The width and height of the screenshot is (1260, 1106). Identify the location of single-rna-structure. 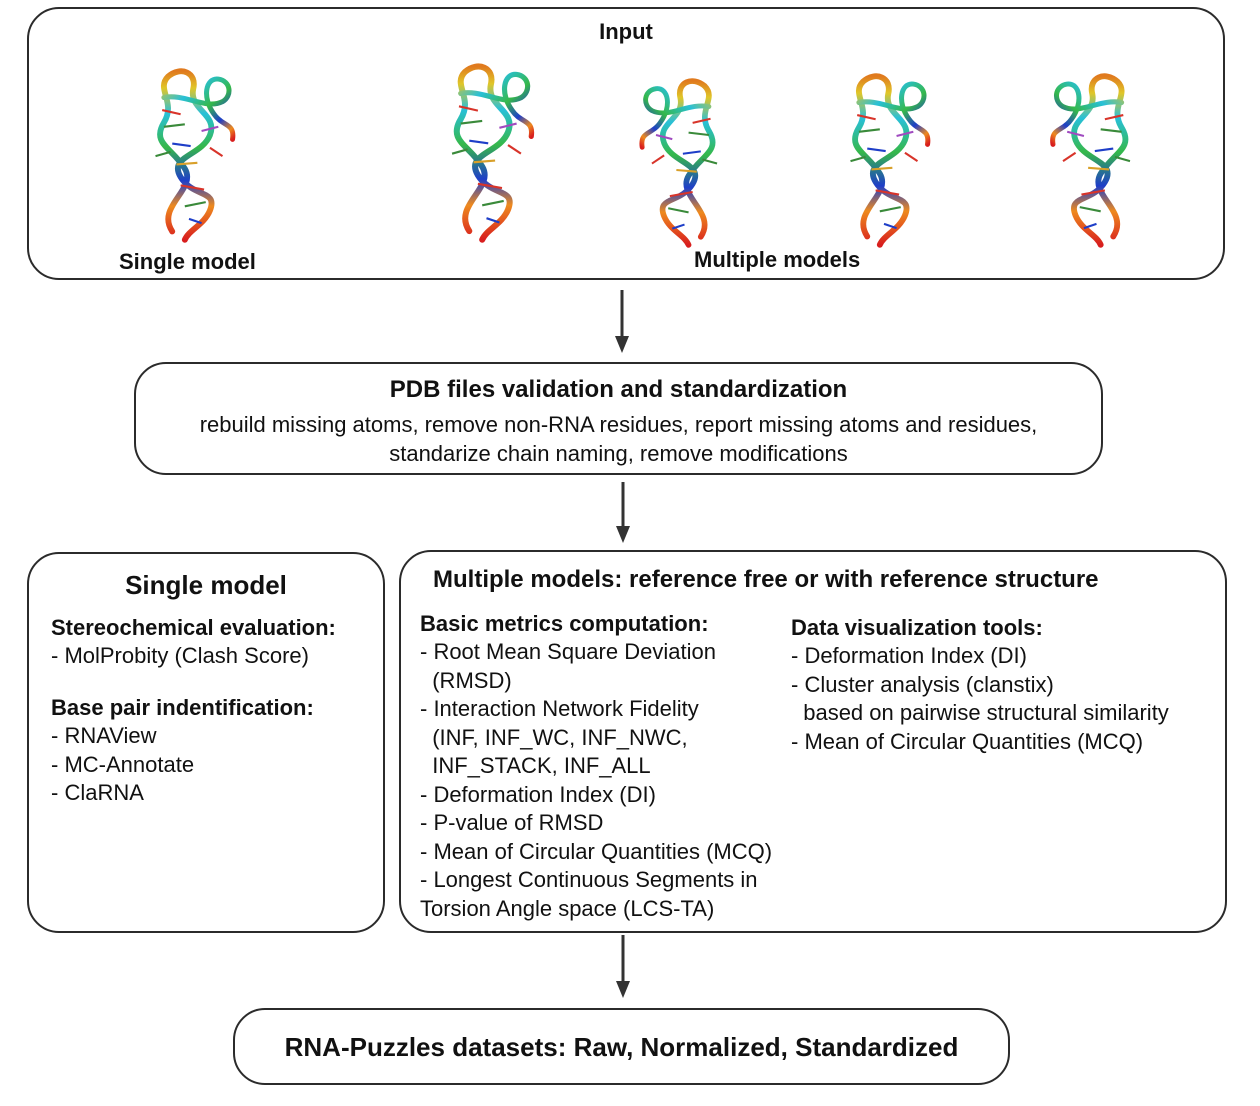
(189, 154).